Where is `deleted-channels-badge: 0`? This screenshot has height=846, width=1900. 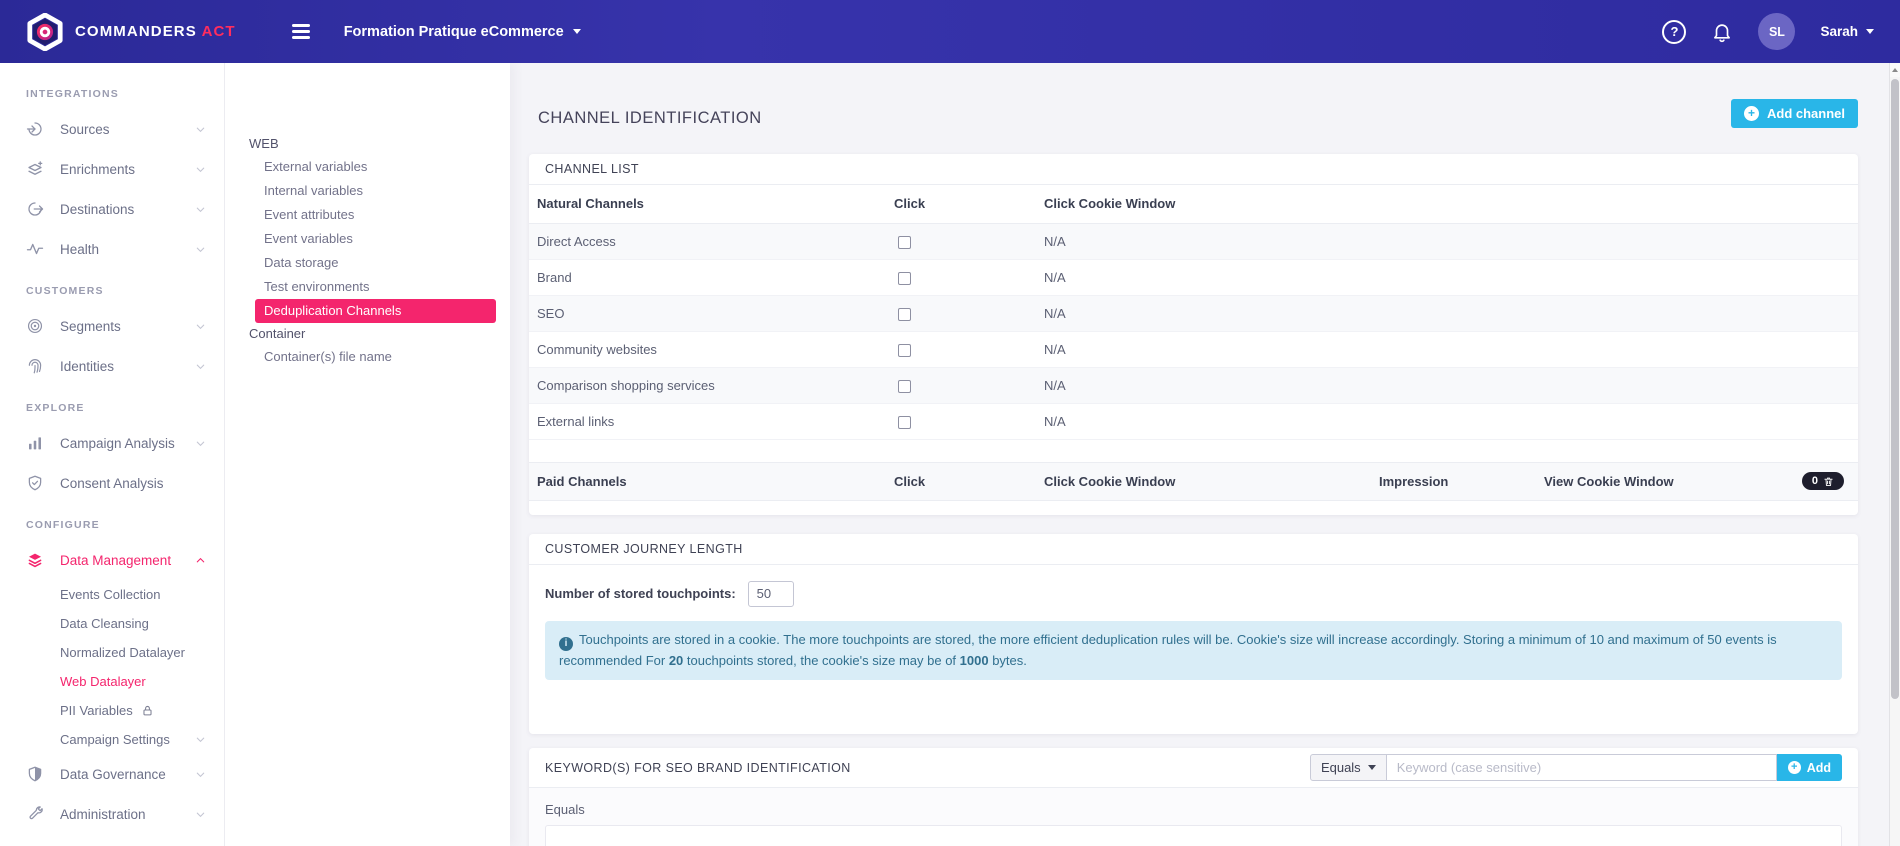
deleted-channels-badge: 0 is located at coordinates (1822, 481).